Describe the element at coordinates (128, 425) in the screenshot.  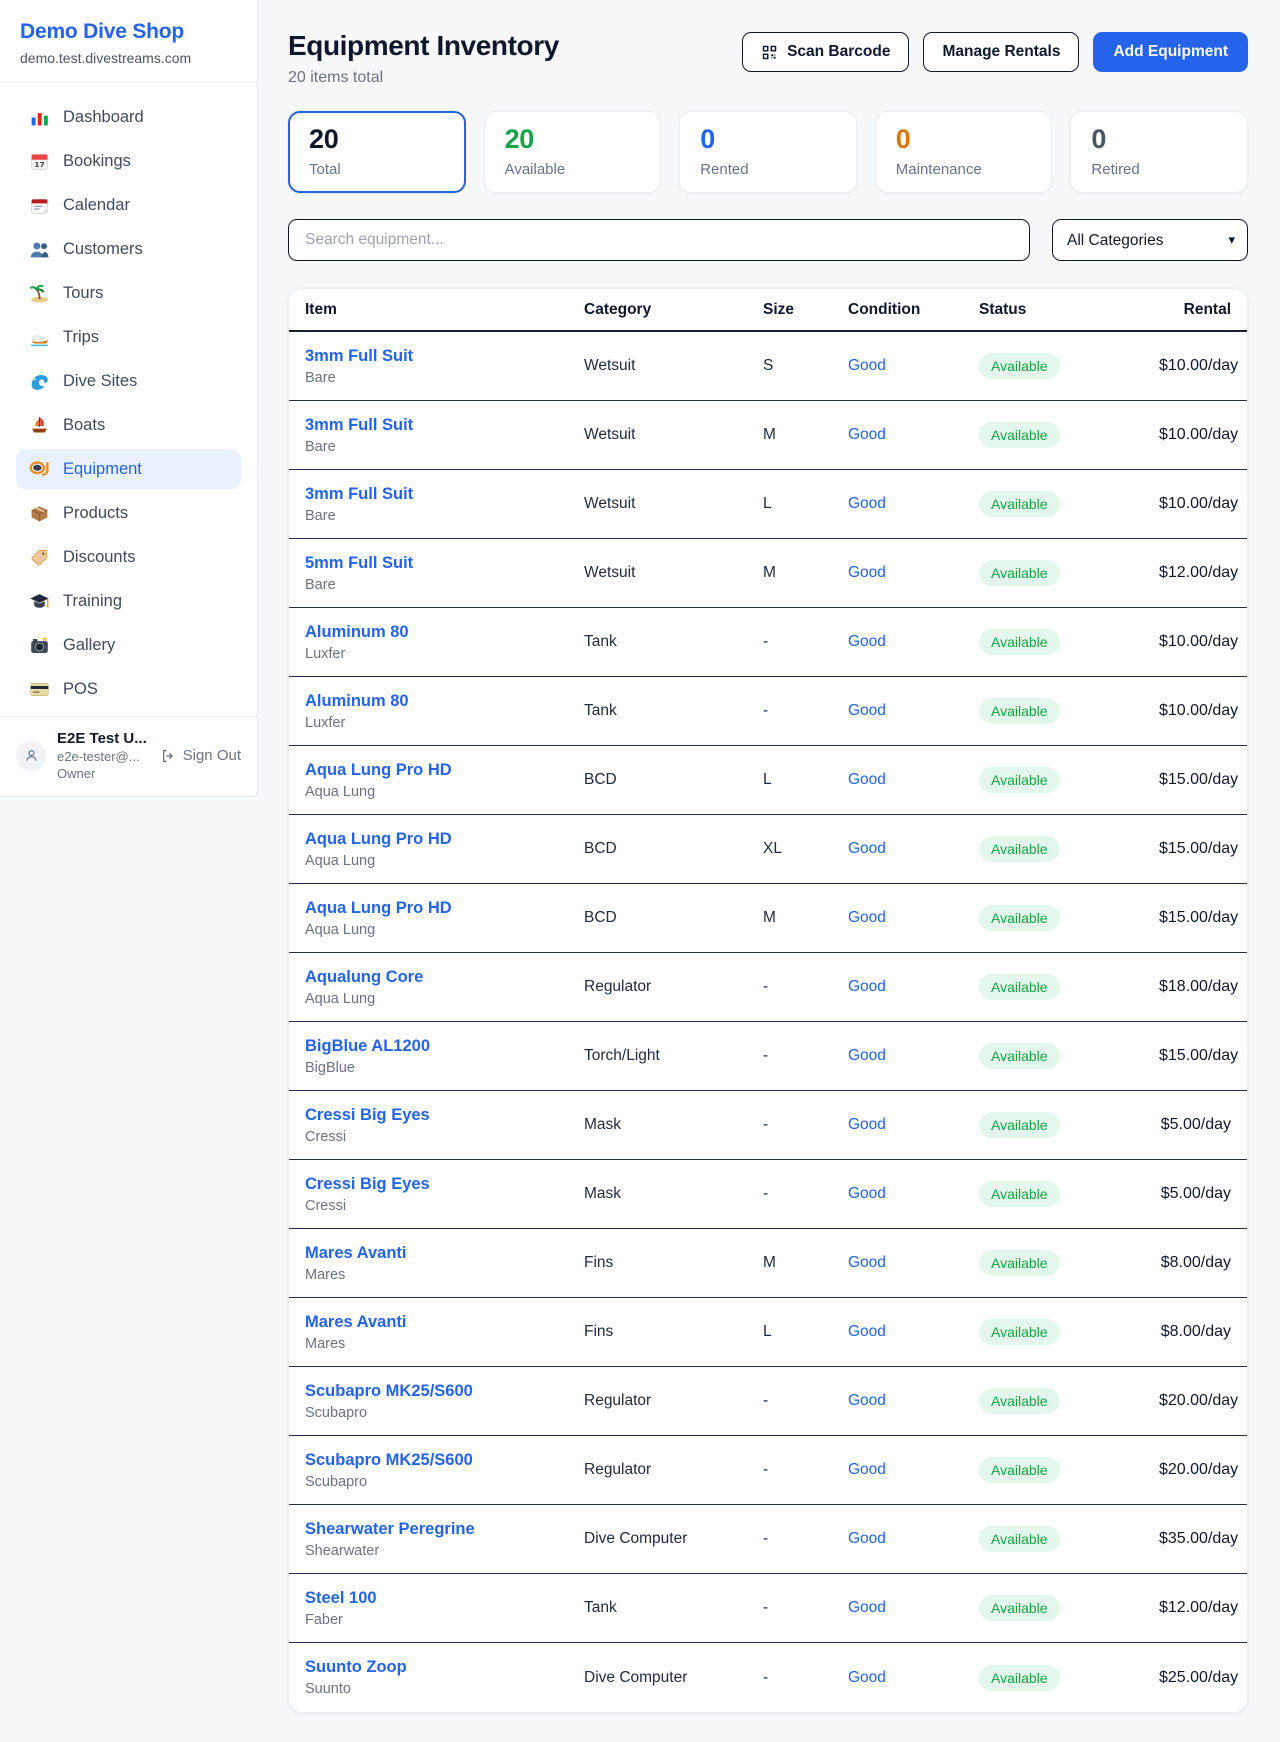
I see `sidebar-item-boats: Boats` at that location.